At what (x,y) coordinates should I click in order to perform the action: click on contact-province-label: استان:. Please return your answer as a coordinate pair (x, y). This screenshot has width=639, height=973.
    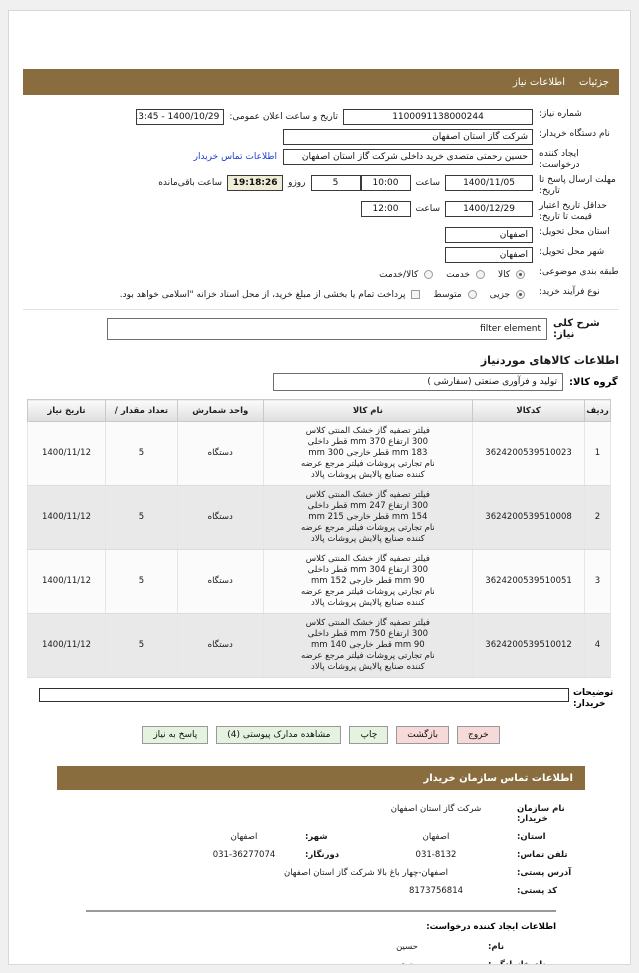
    Looking at the image, I should click on (531, 837).